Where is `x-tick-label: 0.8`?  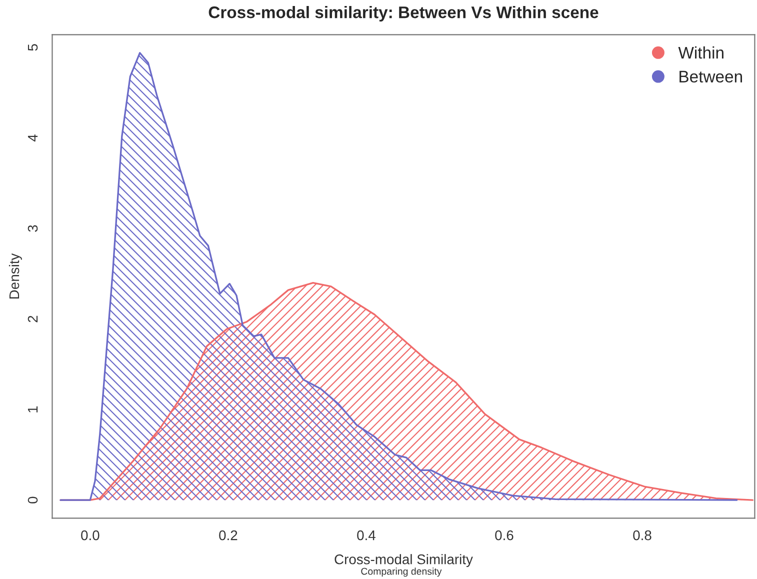 x-tick-label: 0.8 is located at coordinates (642, 535).